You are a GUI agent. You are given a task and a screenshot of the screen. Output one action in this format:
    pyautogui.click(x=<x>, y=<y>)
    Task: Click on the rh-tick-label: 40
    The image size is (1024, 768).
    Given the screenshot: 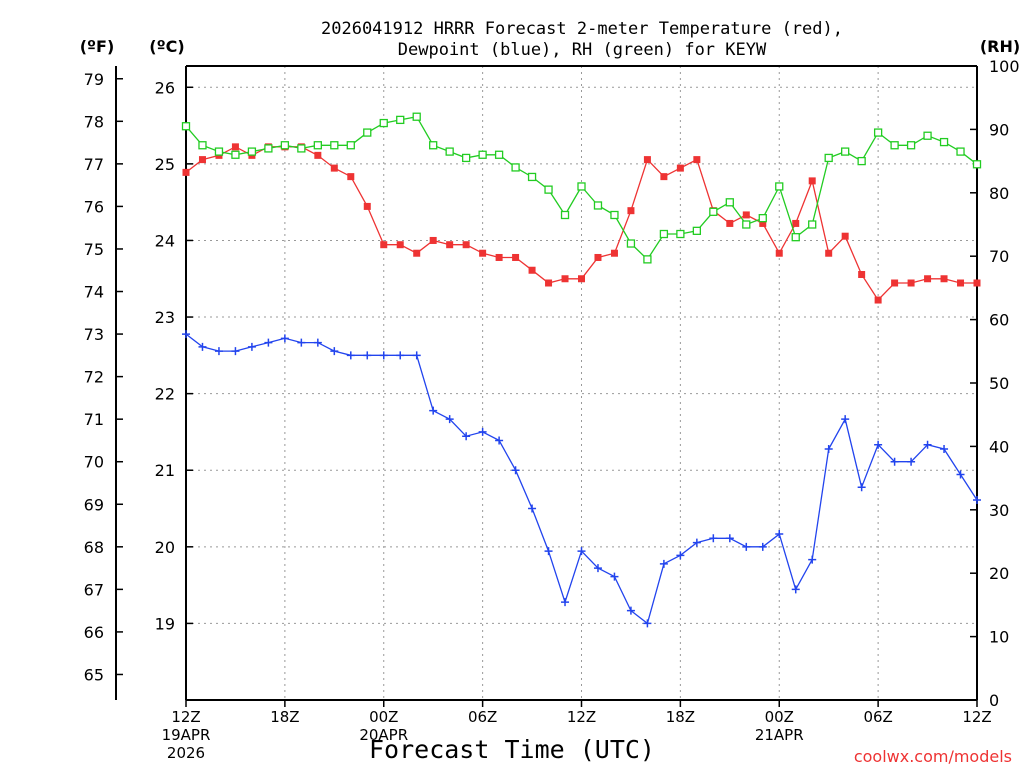 What is the action you would take?
    pyautogui.click(x=999, y=446)
    